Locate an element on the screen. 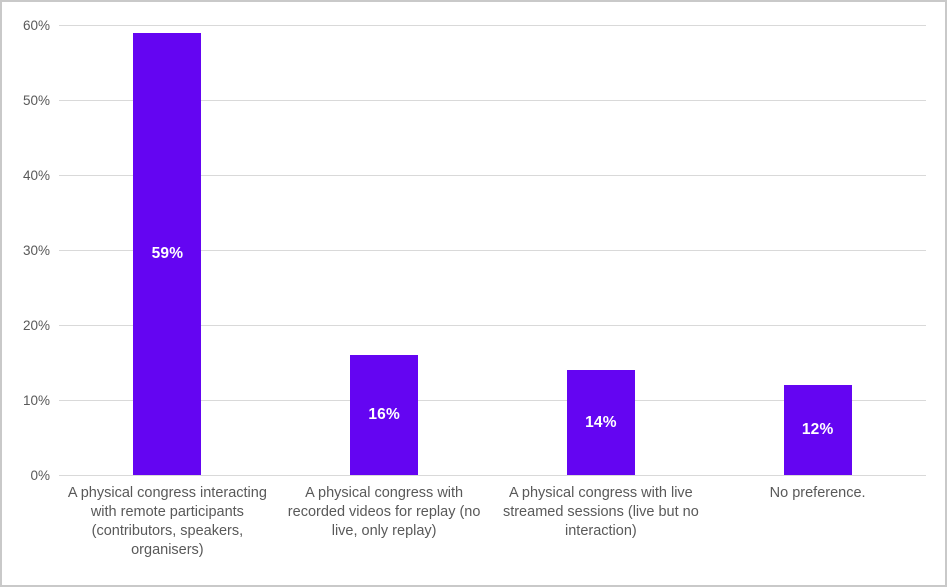 This screenshot has width=947, height=587. y-axis-tick-label: 30% is located at coordinates (36, 250).